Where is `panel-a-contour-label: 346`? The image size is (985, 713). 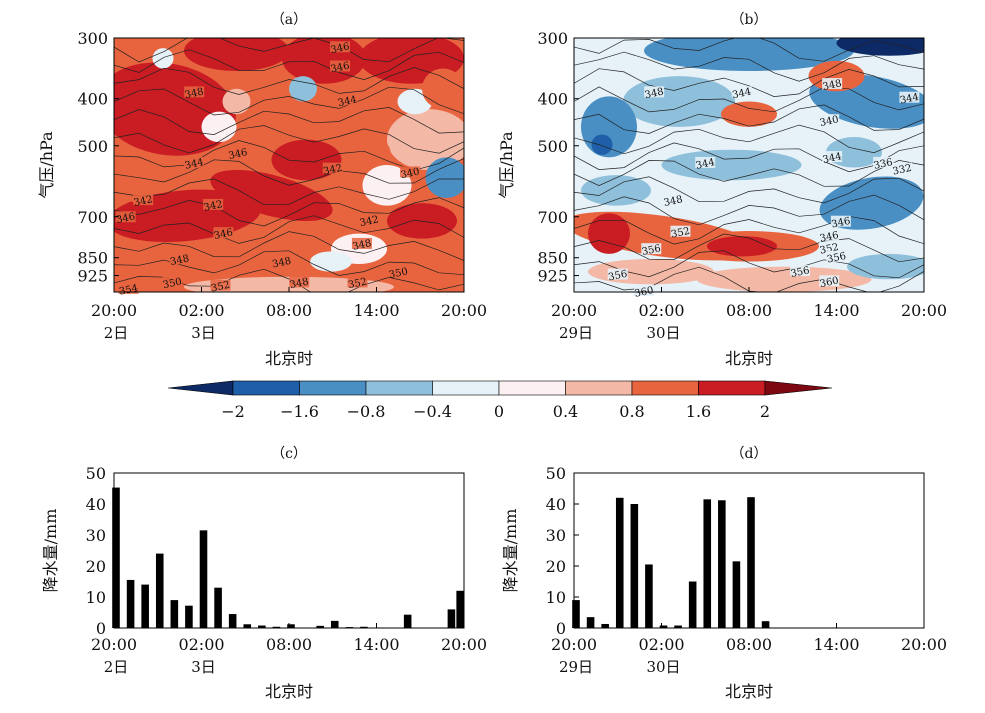 panel-a-contour-label: 346 is located at coordinates (340, 48).